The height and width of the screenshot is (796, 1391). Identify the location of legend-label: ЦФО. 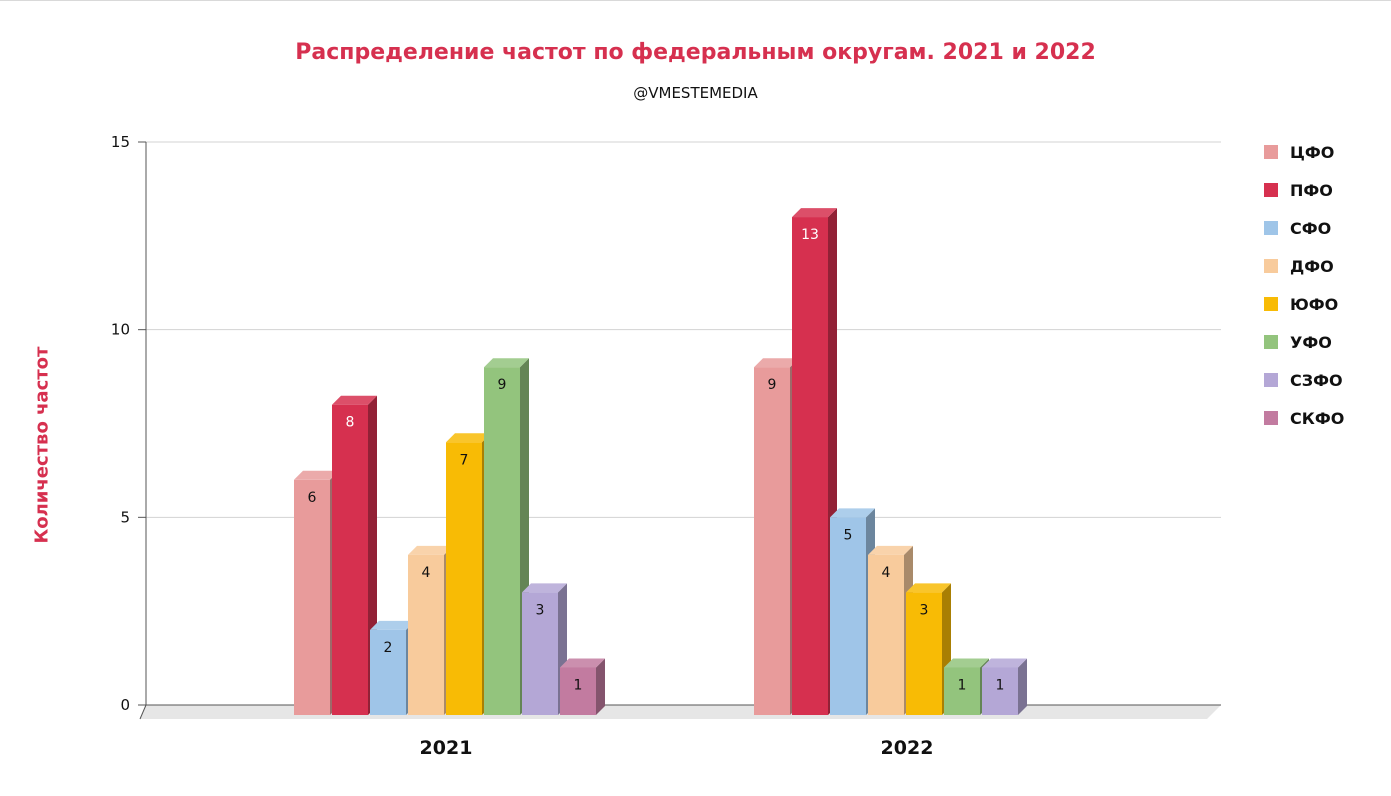
(1312, 152).